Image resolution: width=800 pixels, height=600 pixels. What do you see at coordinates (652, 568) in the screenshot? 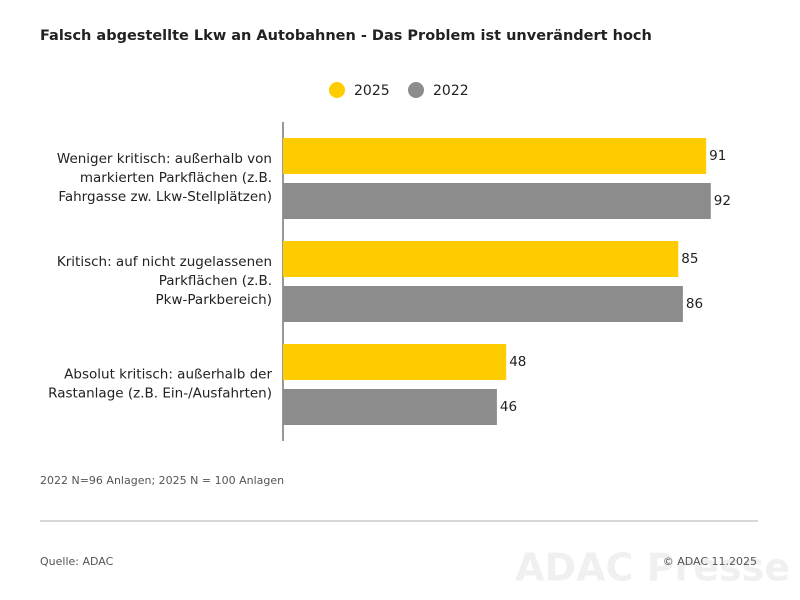
I see `watermark: ADAC Presse` at bounding box center [652, 568].